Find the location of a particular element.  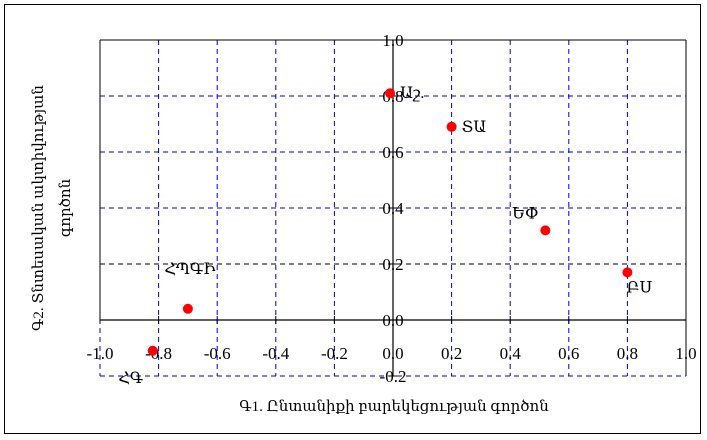

y-tick-label: 0.6 is located at coordinates (392, 152).